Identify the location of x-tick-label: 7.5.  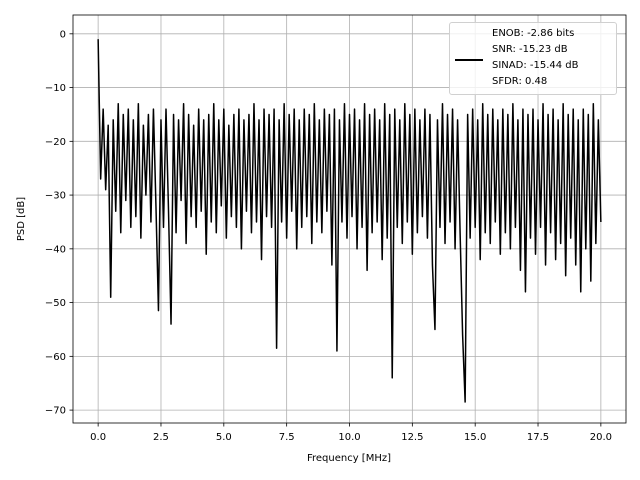
(287, 437).